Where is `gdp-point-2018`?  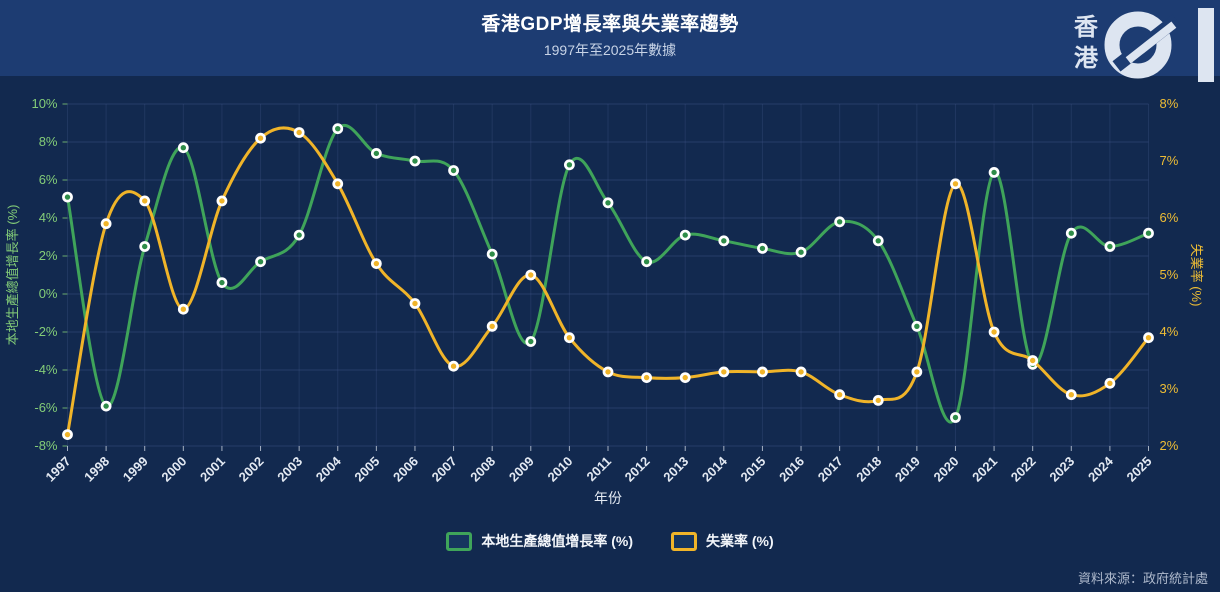
gdp-point-2018 is located at coordinates (878, 241).